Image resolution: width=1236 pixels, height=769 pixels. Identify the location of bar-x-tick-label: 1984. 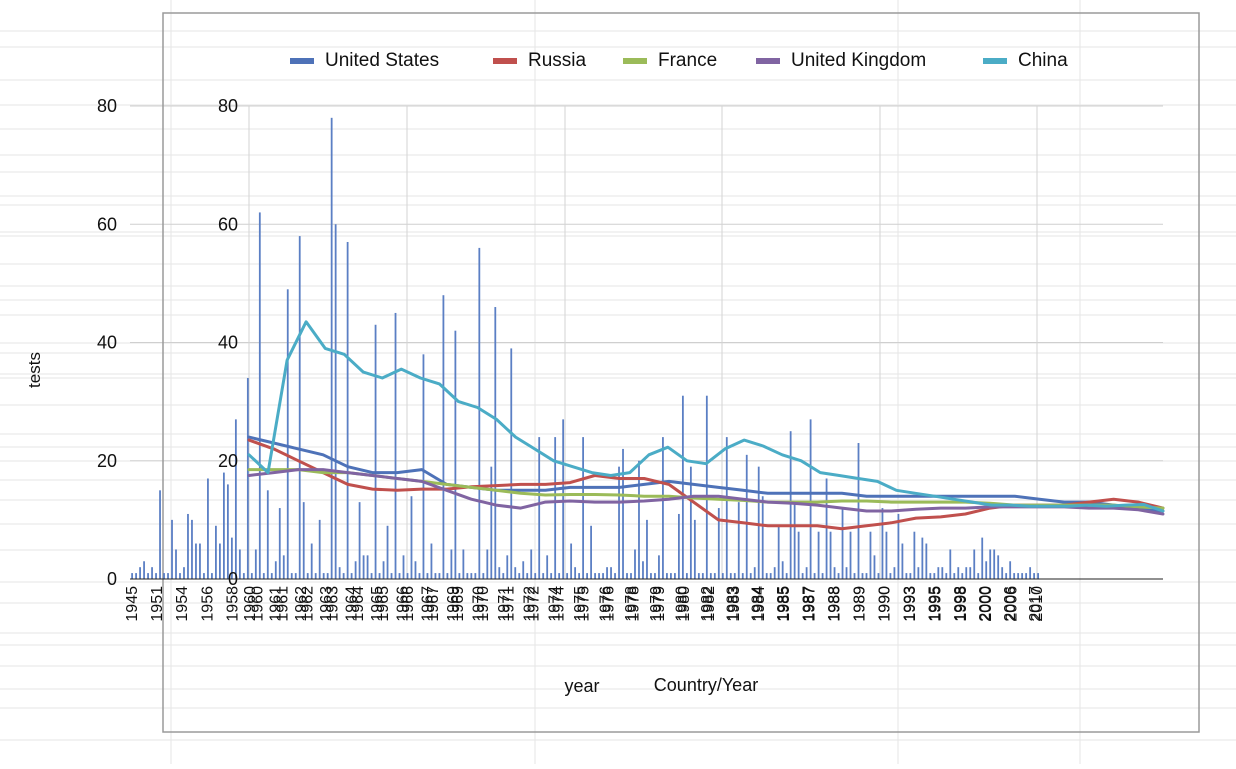
(759, 604).